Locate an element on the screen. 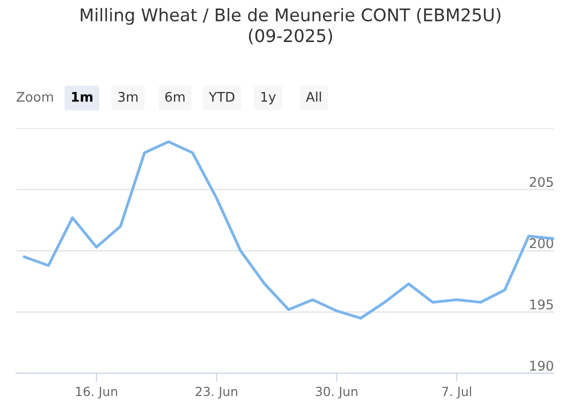 This screenshot has height=405, width=581. x-tick-label: 23. Jun is located at coordinates (217, 392).